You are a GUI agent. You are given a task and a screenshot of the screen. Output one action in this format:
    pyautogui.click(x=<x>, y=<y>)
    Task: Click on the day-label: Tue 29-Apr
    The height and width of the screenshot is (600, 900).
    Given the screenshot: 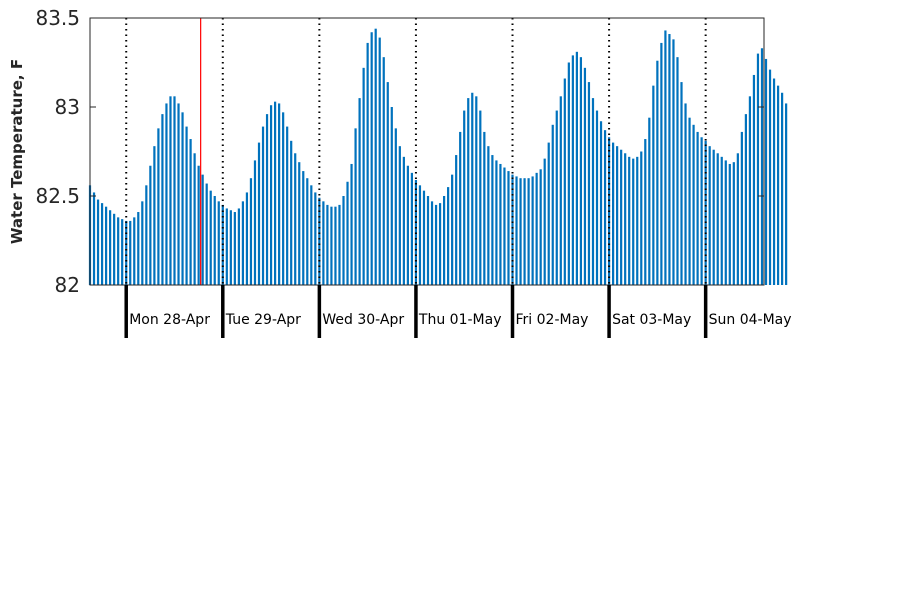 What is the action you would take?
    pyautogui.click(x=263, y=320)
    